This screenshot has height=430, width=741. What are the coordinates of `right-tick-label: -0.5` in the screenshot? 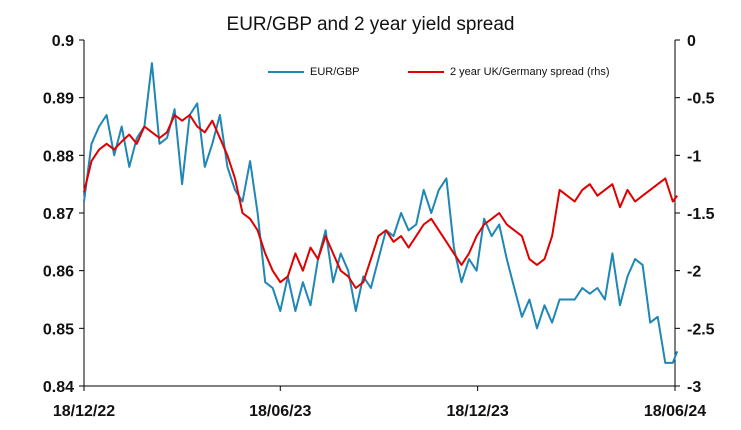 It's located at (701, 99).